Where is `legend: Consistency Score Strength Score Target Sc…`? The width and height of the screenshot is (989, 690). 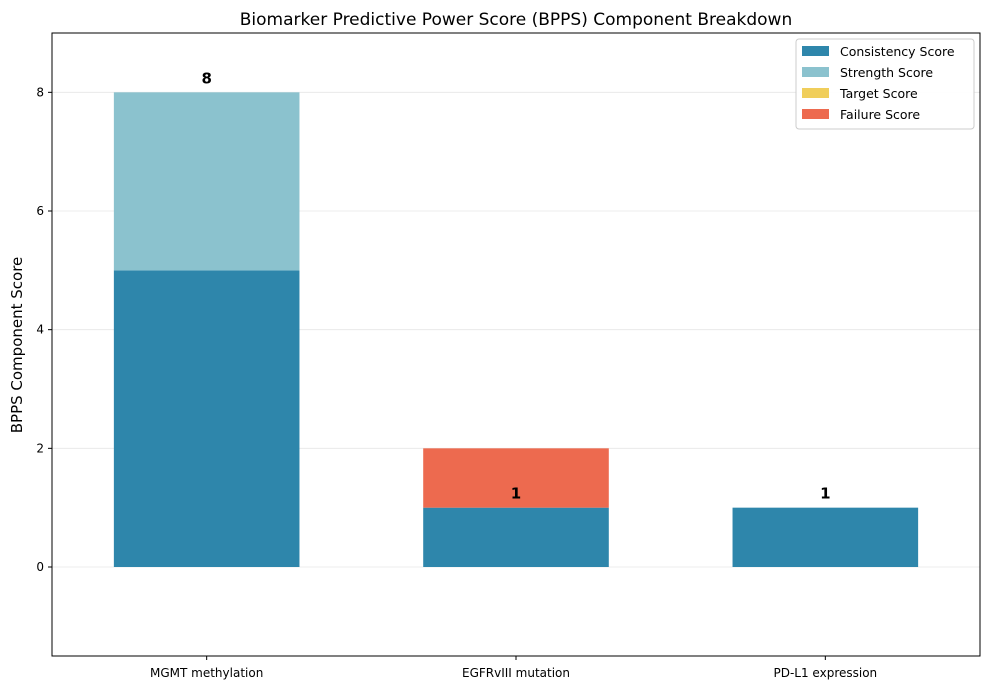
legend: Consistency Score Strength Score Target Sc… is located at coordinates (885, 84).